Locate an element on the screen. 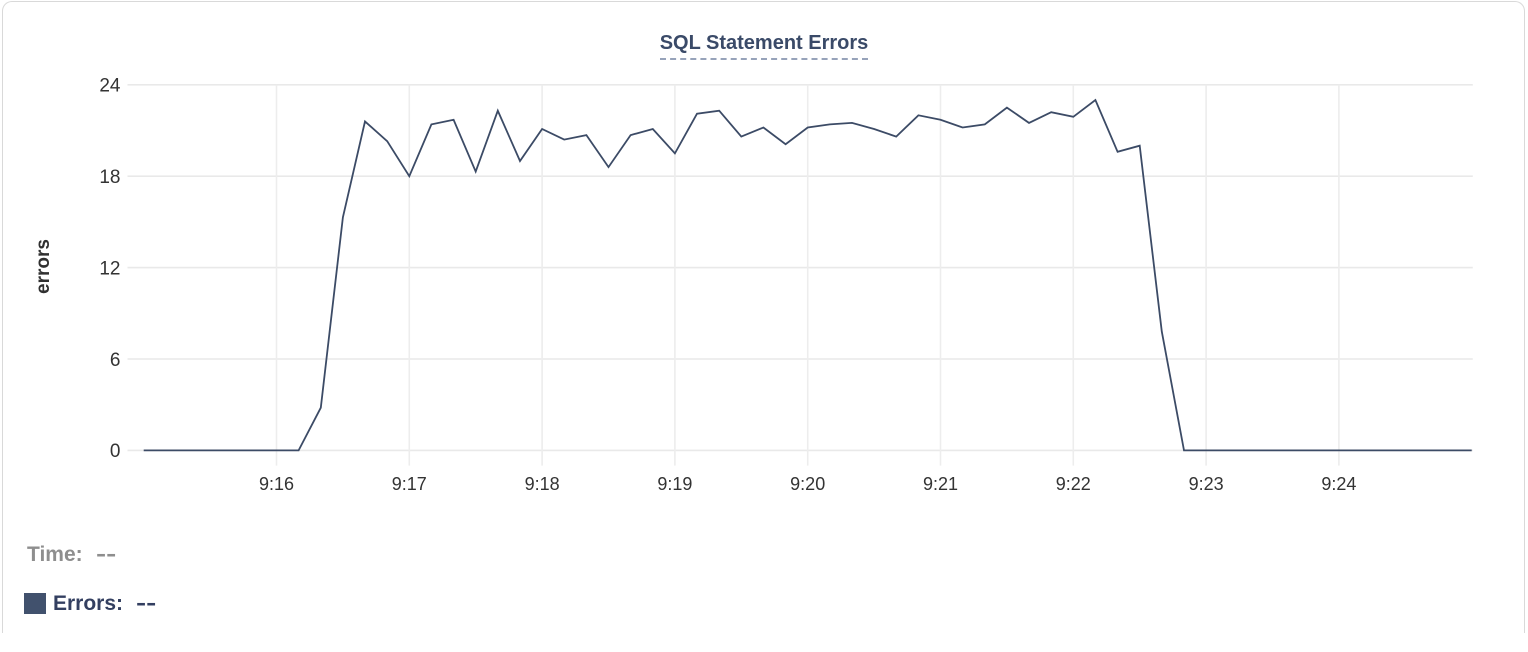 Image resolution: width=1528 pixels, height=652 pixels. svg-text: 6 is located at coordinates (115, 360).